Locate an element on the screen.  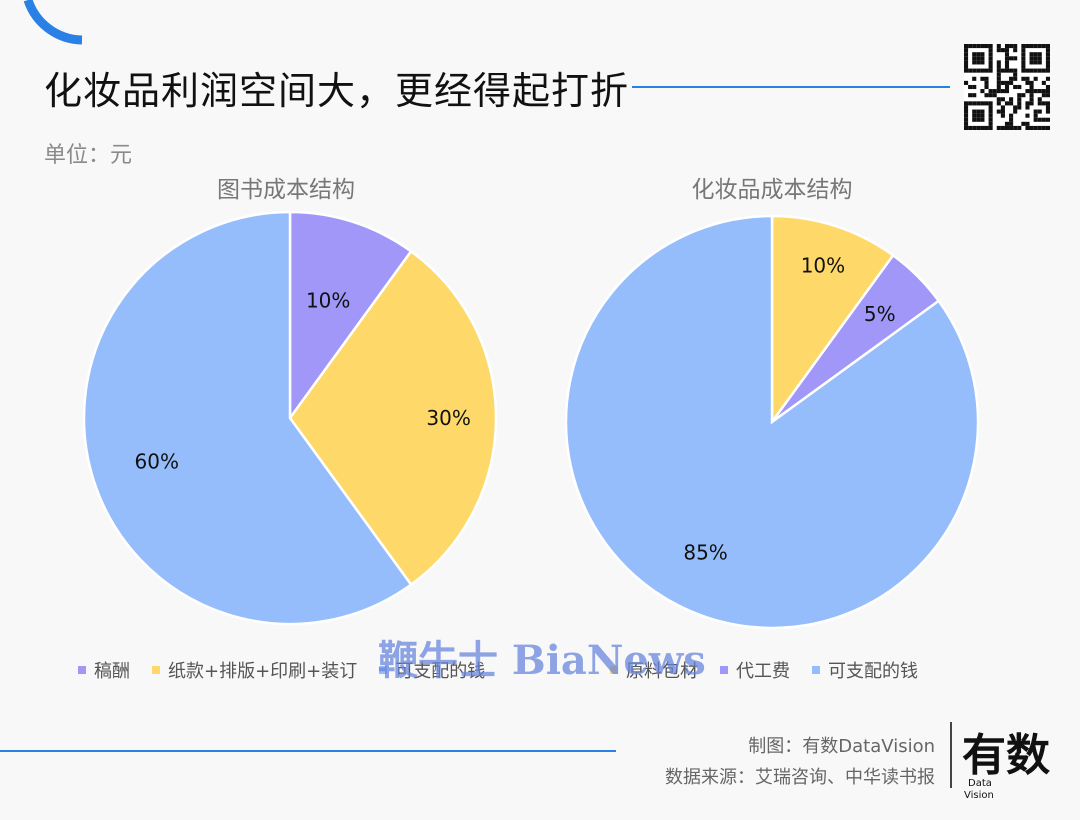
unit-label: 单位：元 is located at coordinates (88, 155).